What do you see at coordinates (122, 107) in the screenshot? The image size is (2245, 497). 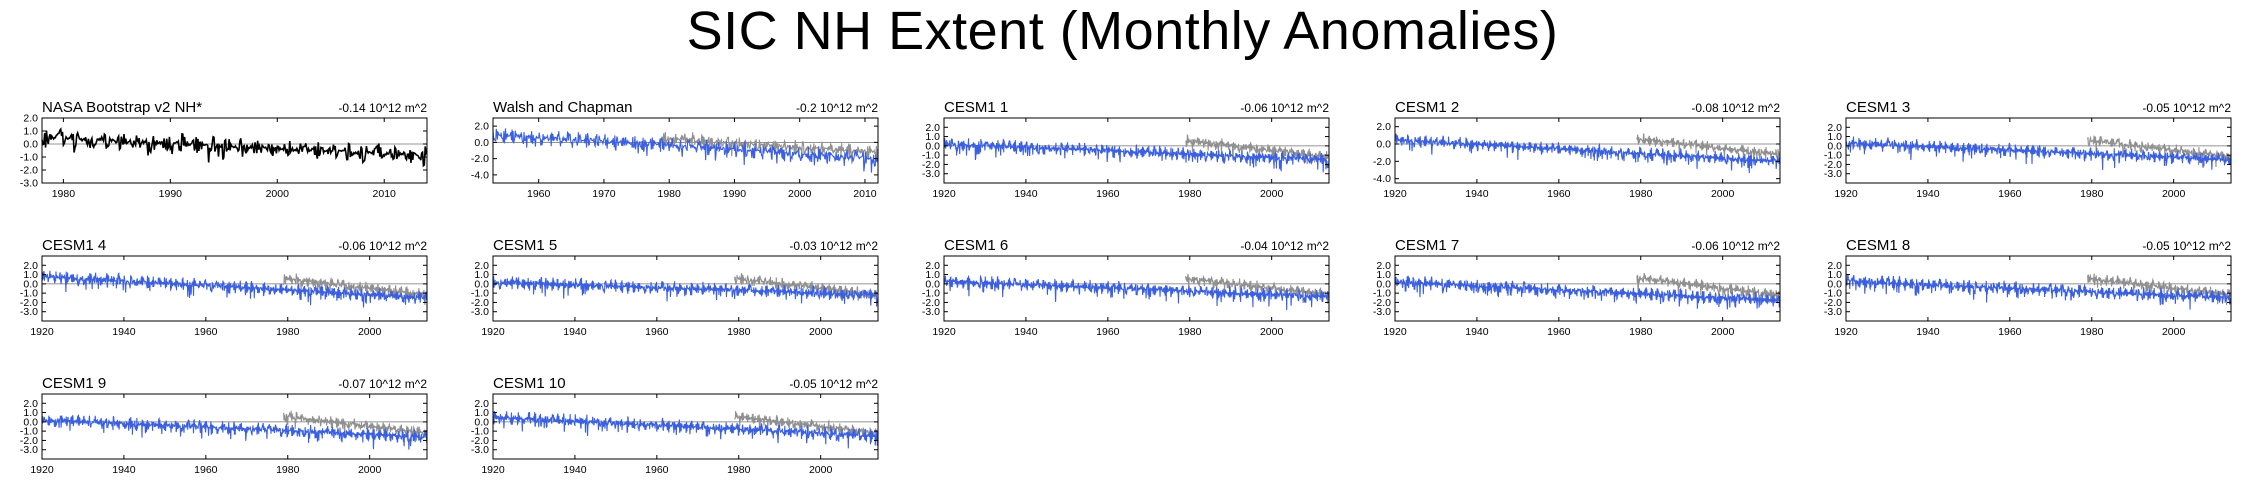 I see `panel-title: NASA Bootstrap v2 NH*` at bounding box center [122, 107].